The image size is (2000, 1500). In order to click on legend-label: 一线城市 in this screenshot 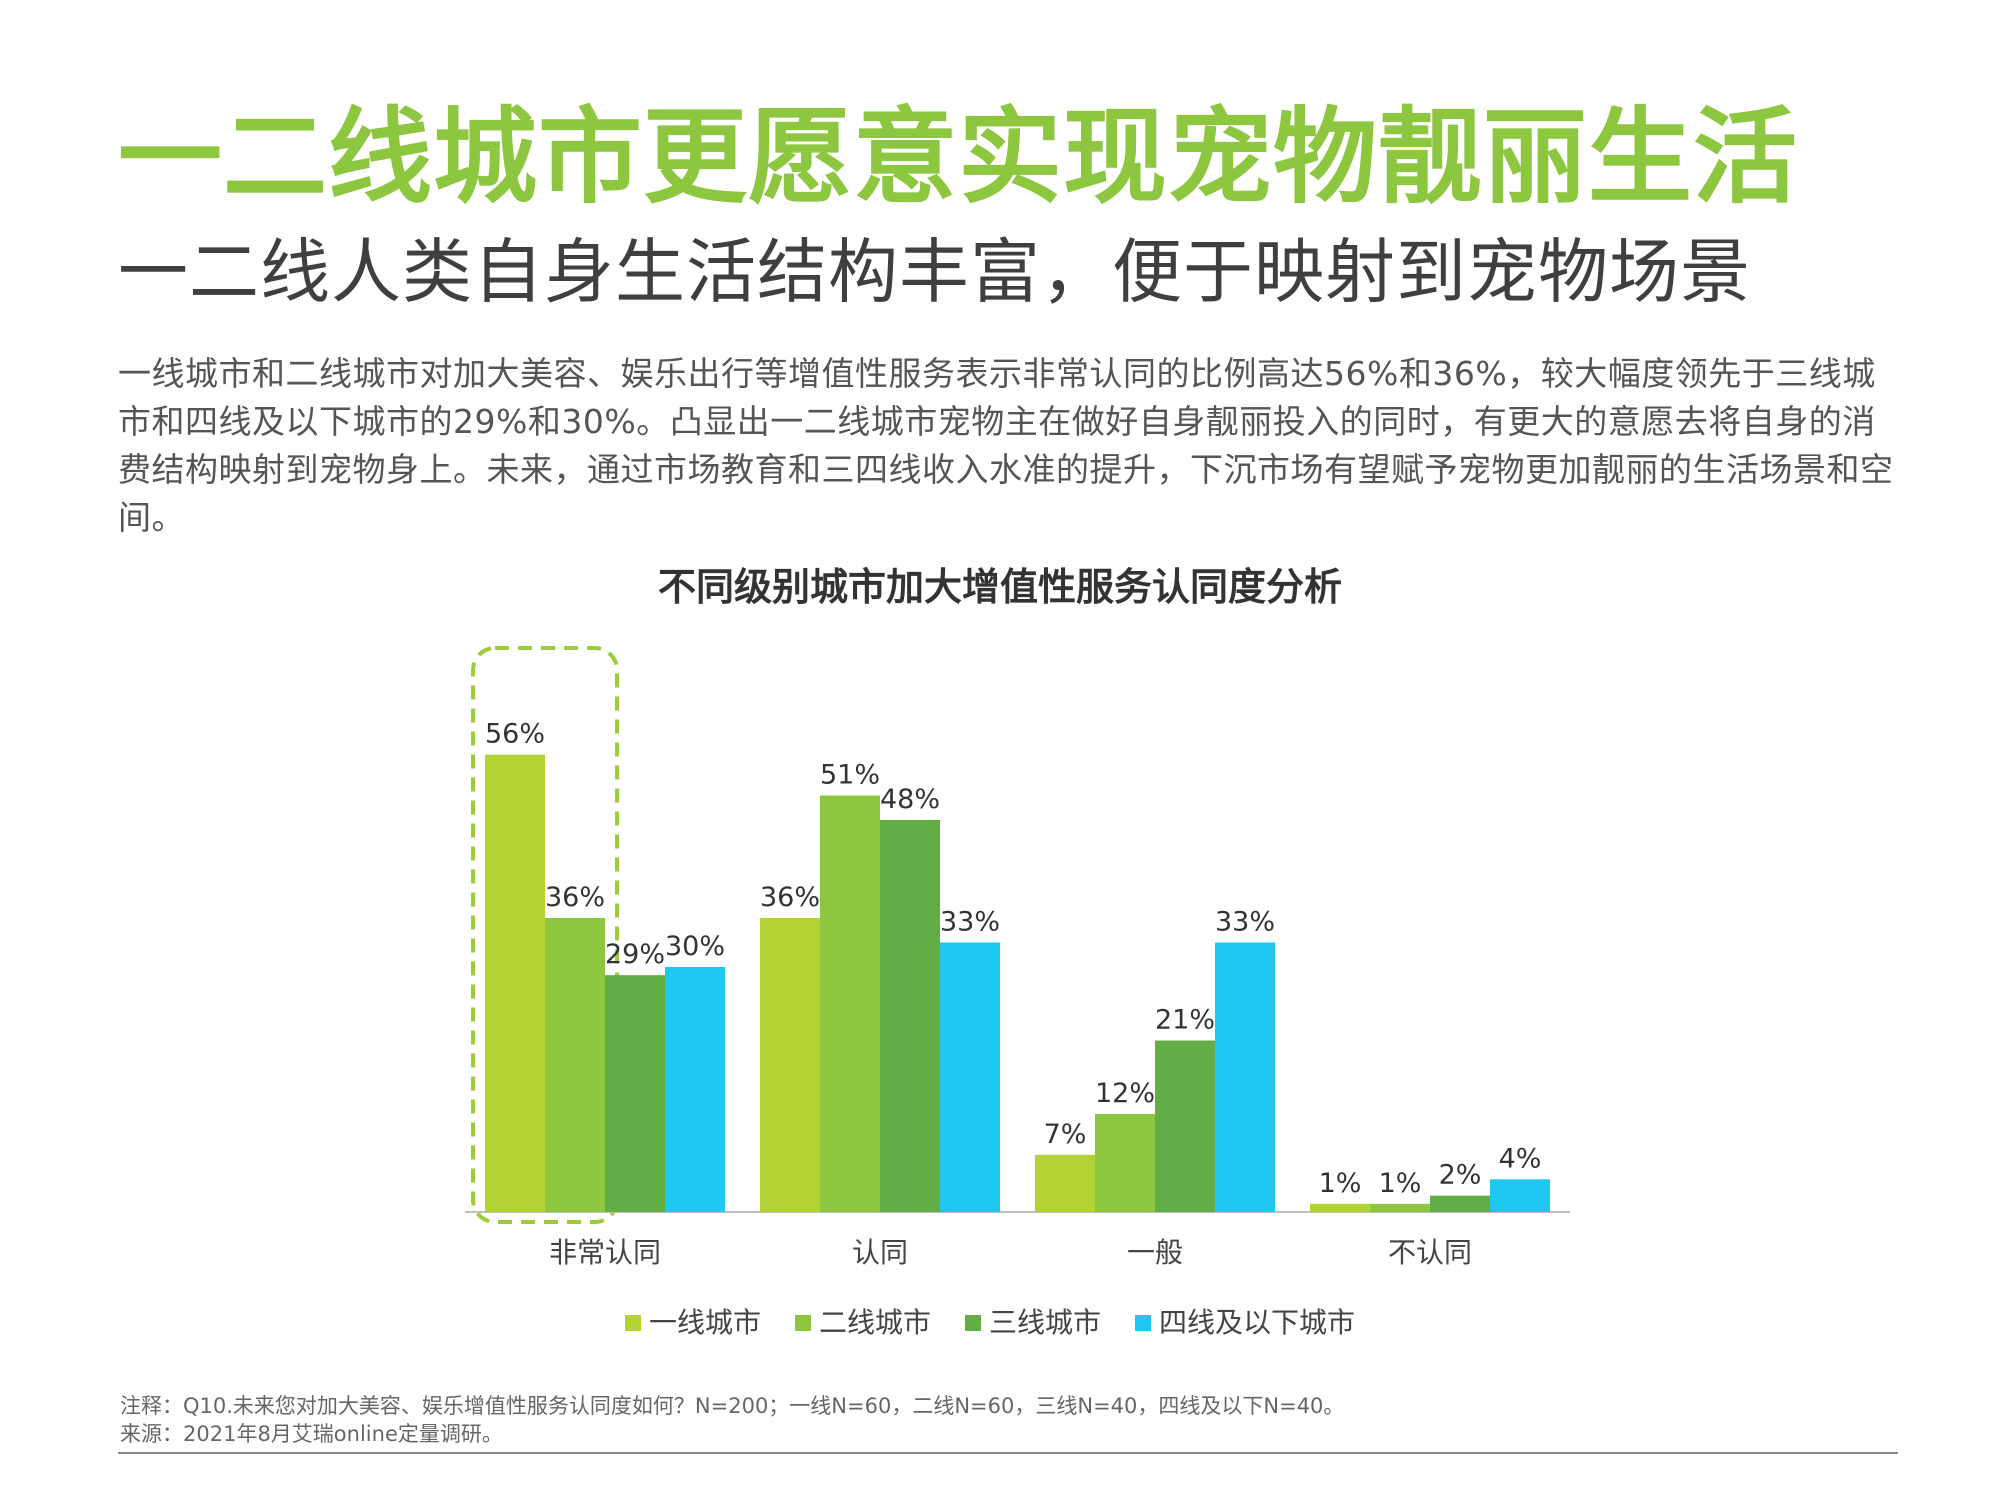, I will do `click(705, 1322)`.